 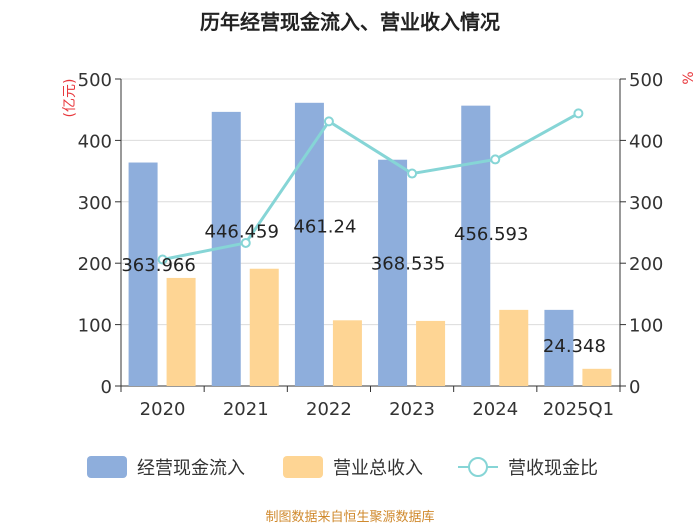 What do you see at coordinates (478, 467) in the screenshot?
I see `legend-marker` at bounding box center [478, 467].